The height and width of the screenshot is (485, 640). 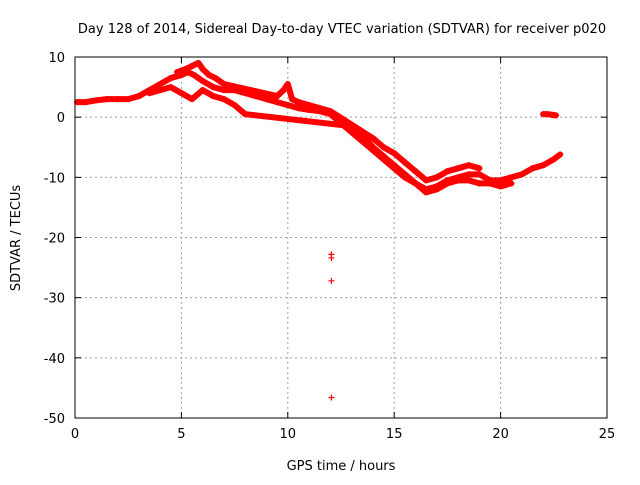 I want to click on x-tick-label: 20, so click(x=500, y=434).